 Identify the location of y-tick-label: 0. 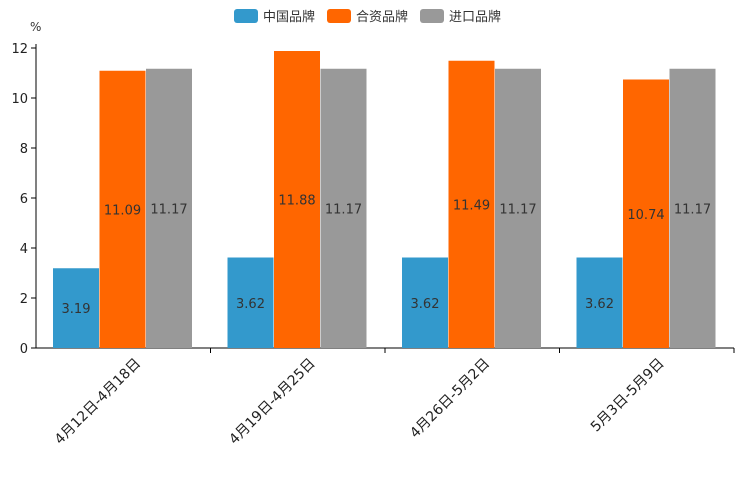
(24, 349).